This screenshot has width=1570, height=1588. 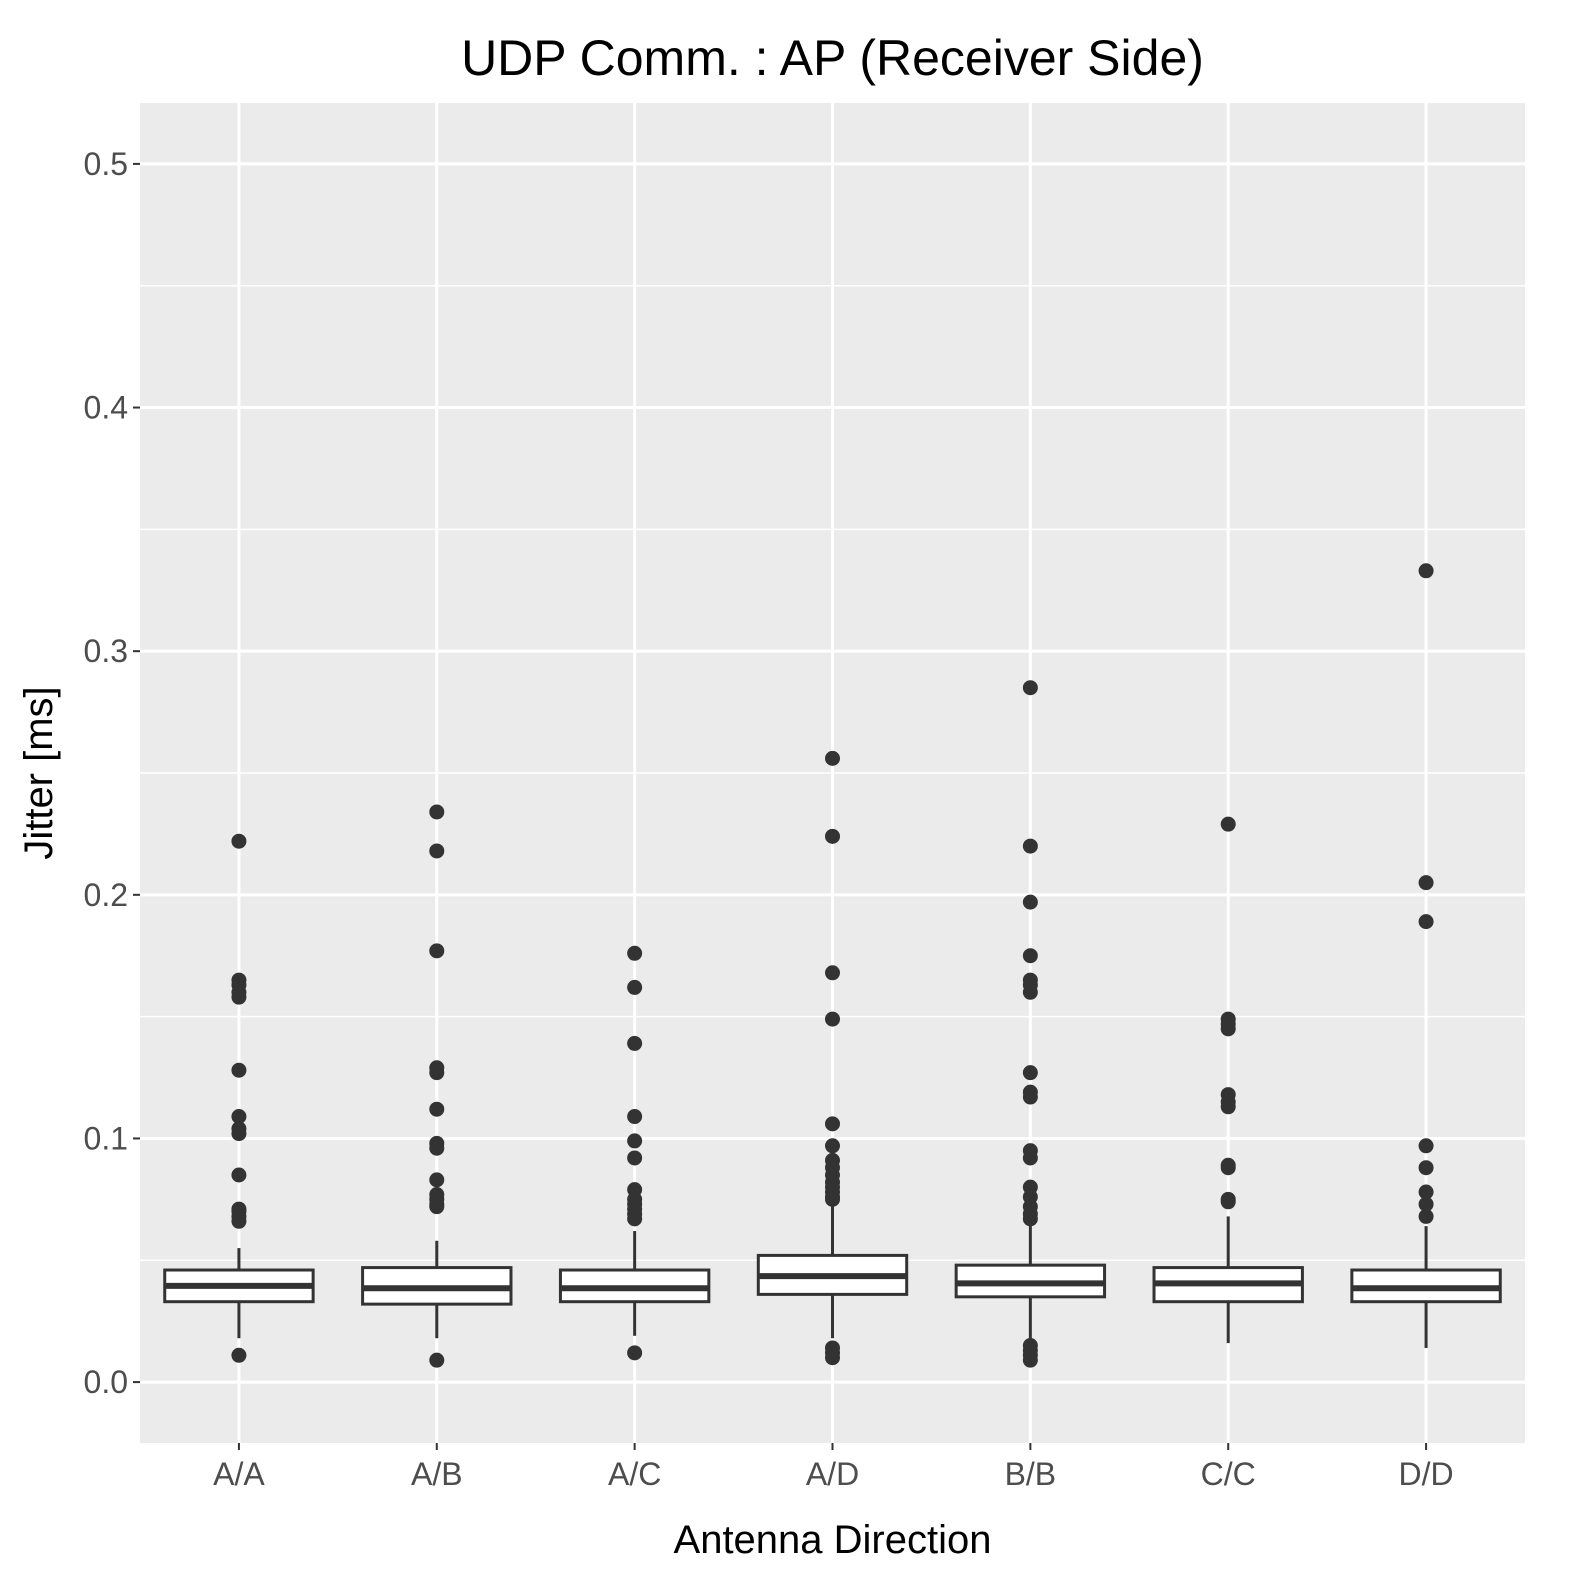 What do you see at coordinates (106, 164) in the screenshot?
I see `y-tick-label: 0.5` at bounding box center [106, 164].